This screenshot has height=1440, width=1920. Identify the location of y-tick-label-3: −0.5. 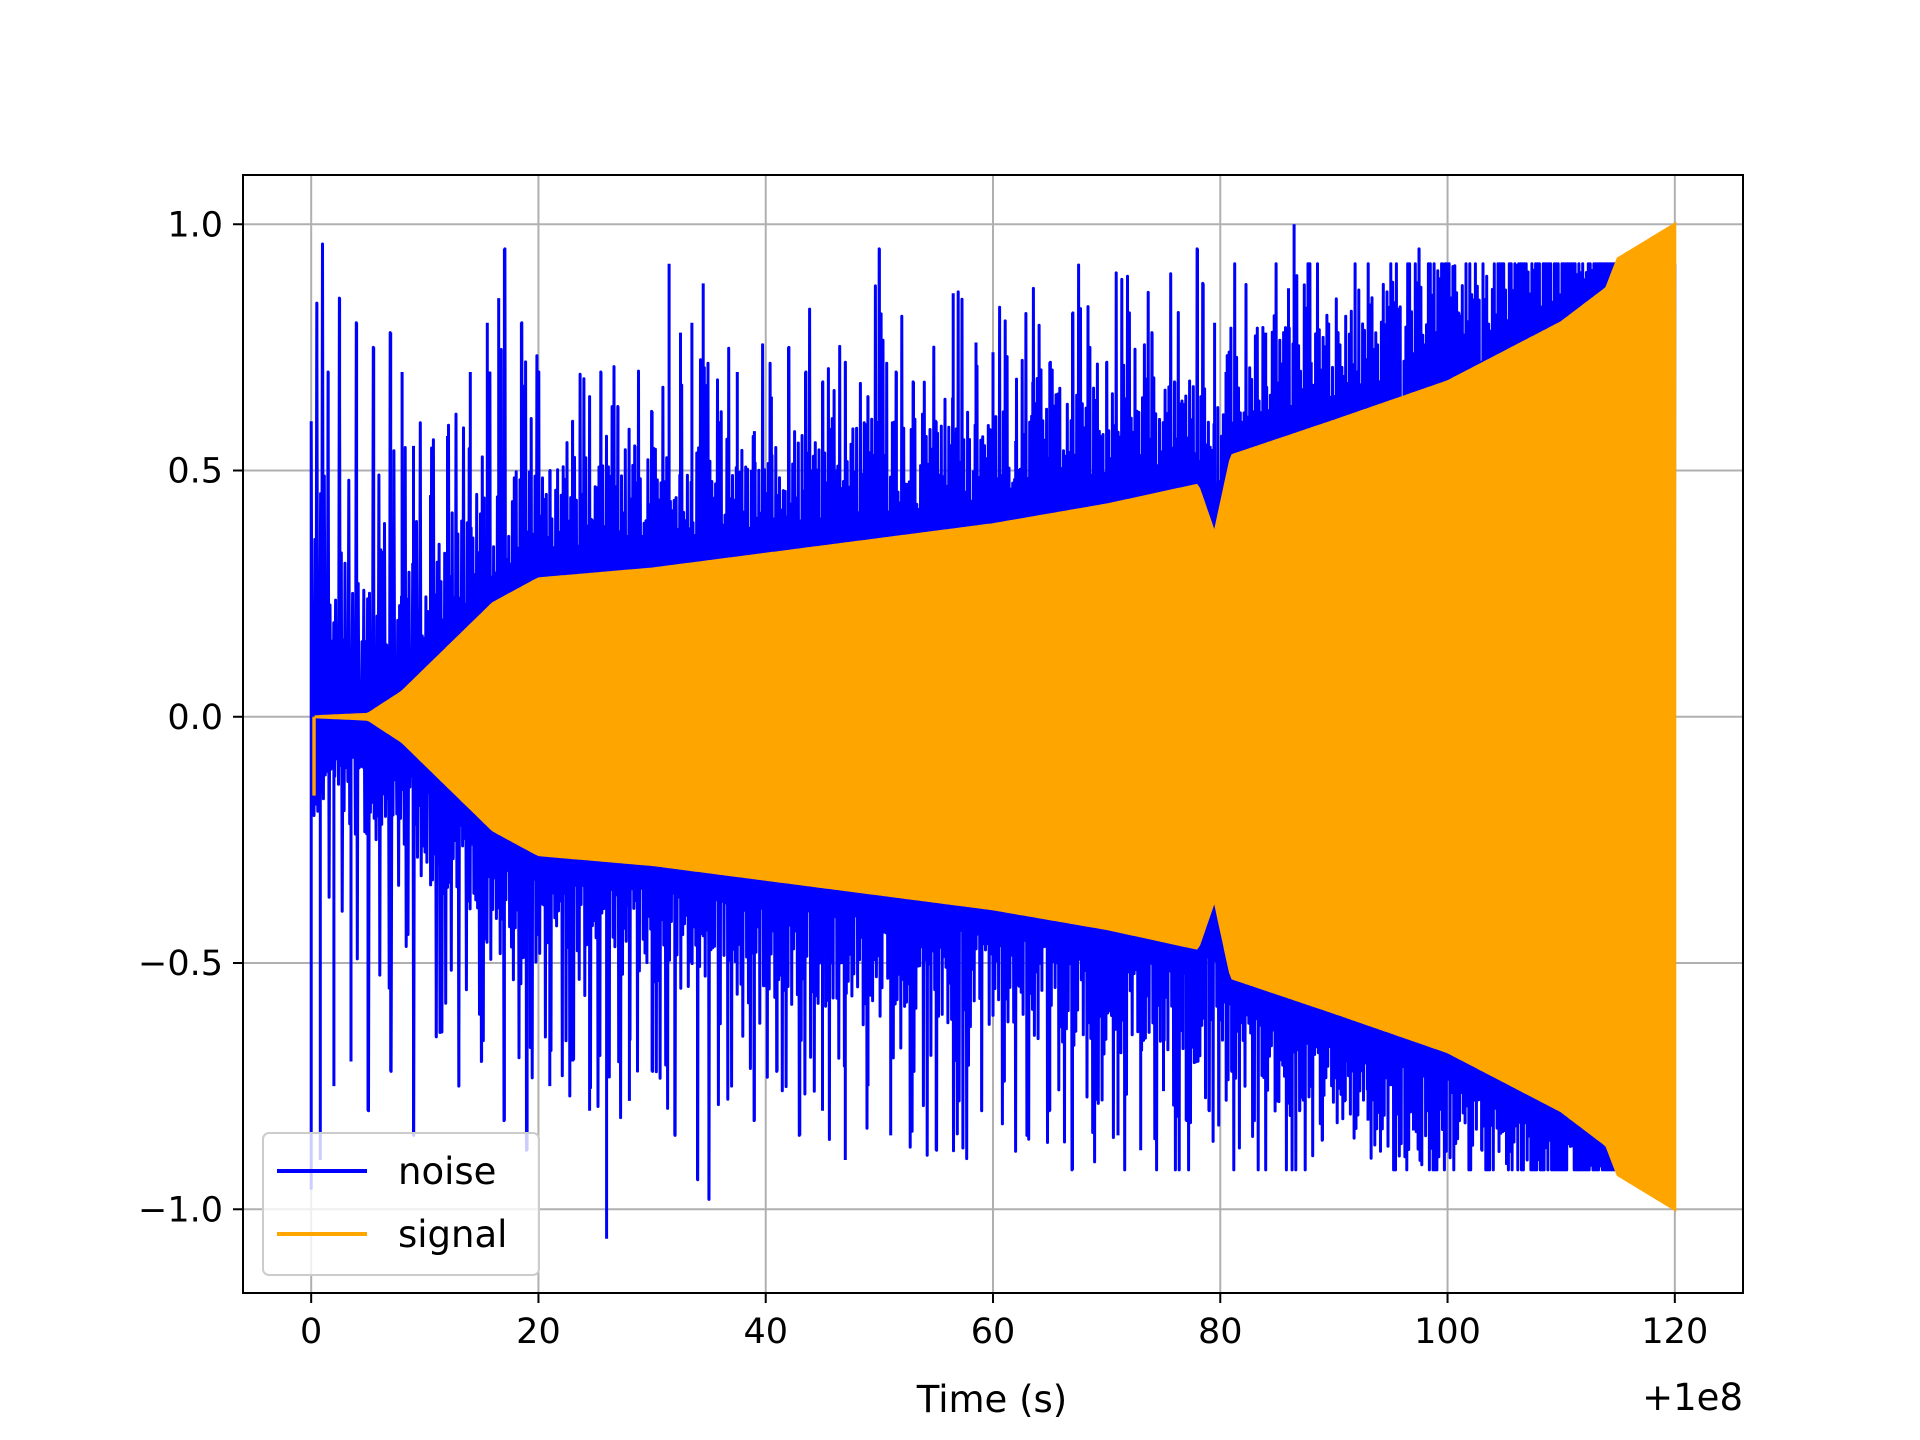
(180, 964).